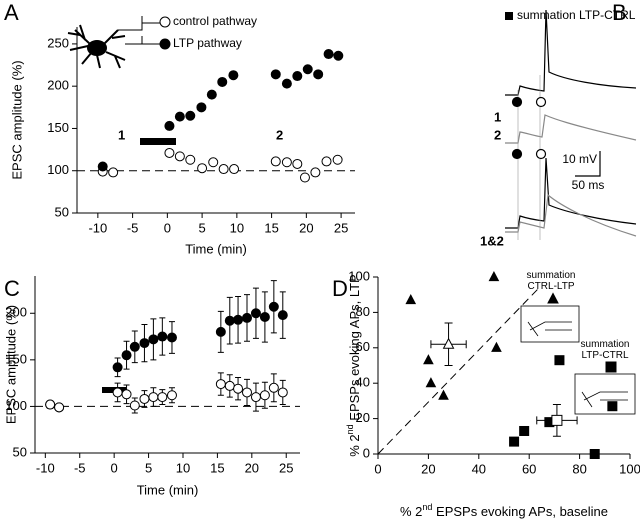  What do you see at coordinates (80, 467) in the screenshot?
I see `x-tick-label: -5` at bounding box center [80, 467].